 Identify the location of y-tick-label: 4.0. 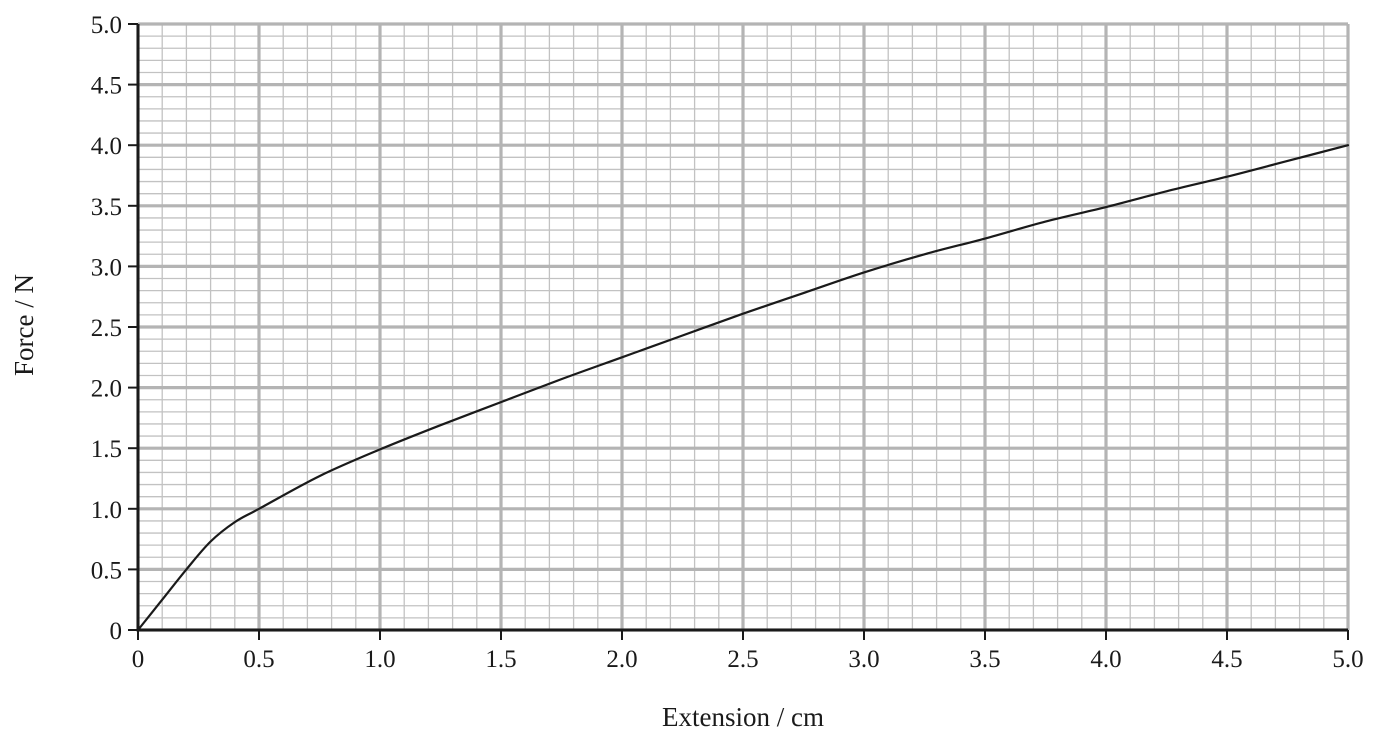
(106, 146).